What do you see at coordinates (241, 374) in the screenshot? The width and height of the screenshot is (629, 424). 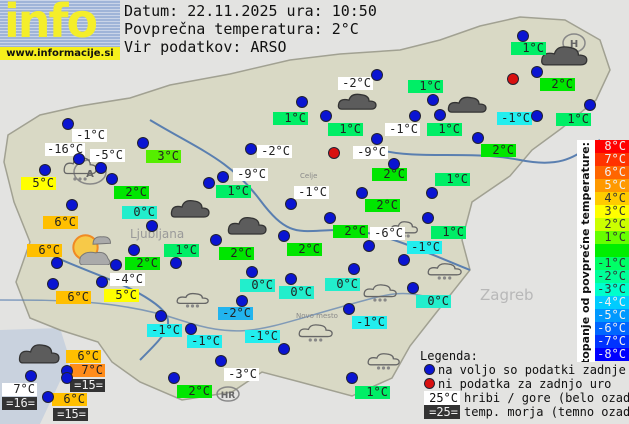 I see `station-temperature: -3°C` at bounding box center [241, 374].